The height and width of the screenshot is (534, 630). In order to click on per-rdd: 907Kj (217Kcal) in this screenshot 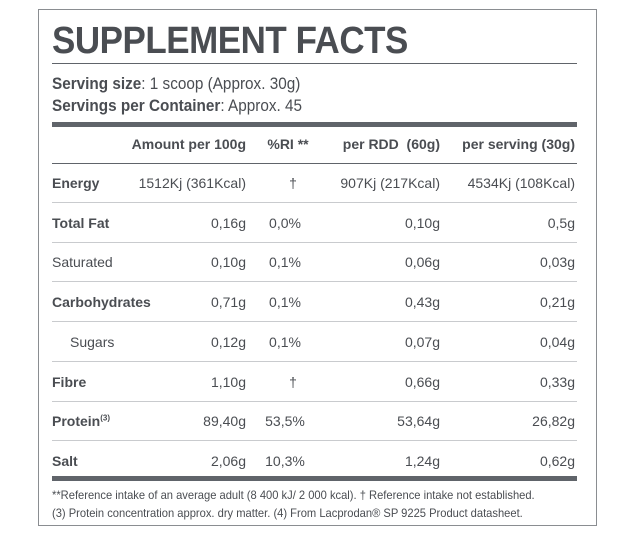, I will do `click(390, 183)`.